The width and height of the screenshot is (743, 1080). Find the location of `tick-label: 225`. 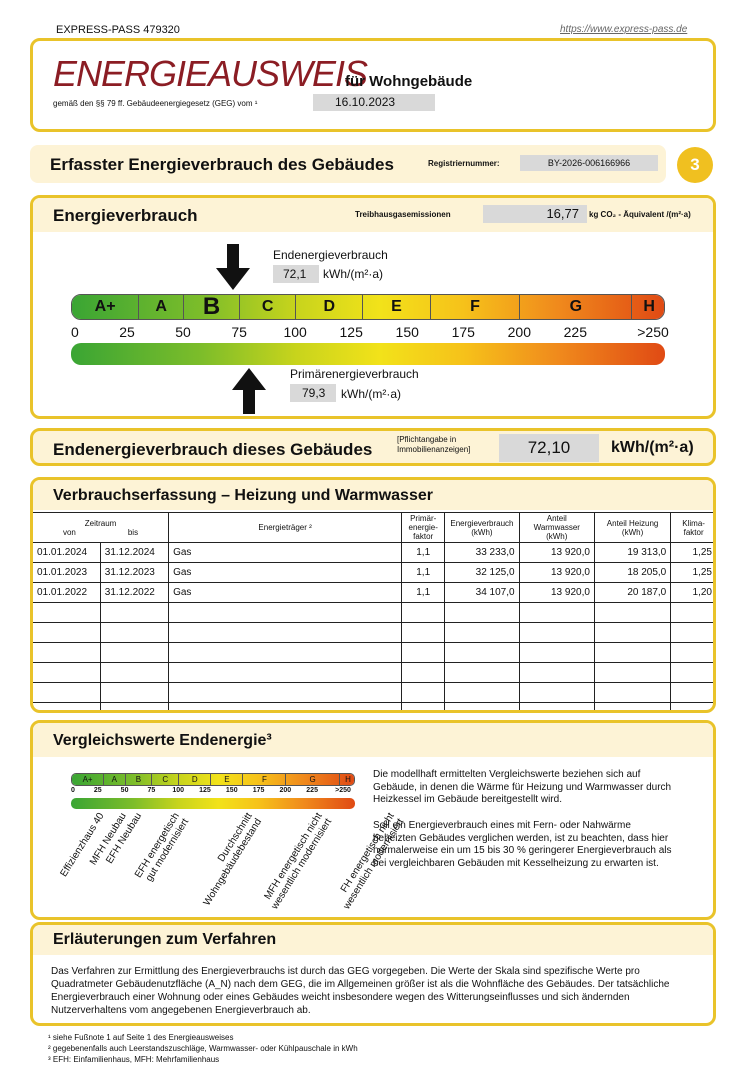

tick-label: 225 is located at coordinates (312, 790).